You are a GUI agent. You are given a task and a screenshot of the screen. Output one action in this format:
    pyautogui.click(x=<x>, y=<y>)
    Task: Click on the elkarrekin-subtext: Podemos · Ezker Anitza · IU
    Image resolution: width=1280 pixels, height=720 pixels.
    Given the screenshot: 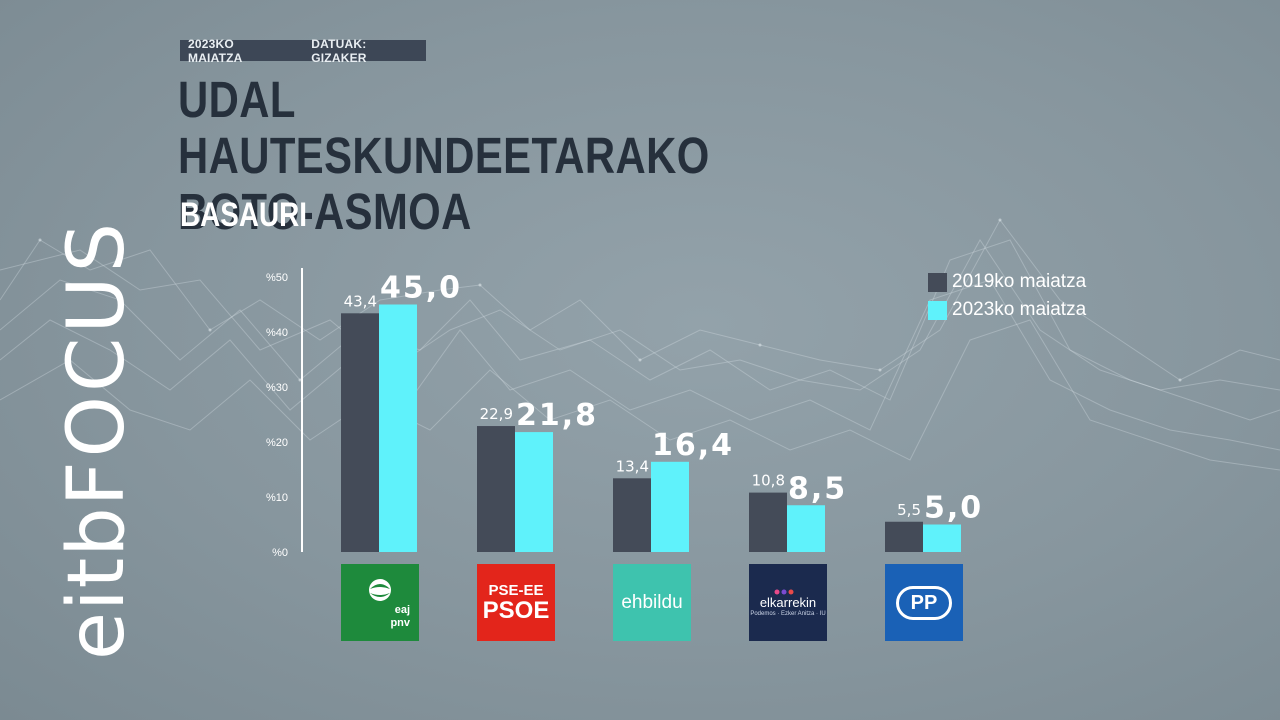 What is the action you would take?
    pyautogui.click(x=788, y=614)
    